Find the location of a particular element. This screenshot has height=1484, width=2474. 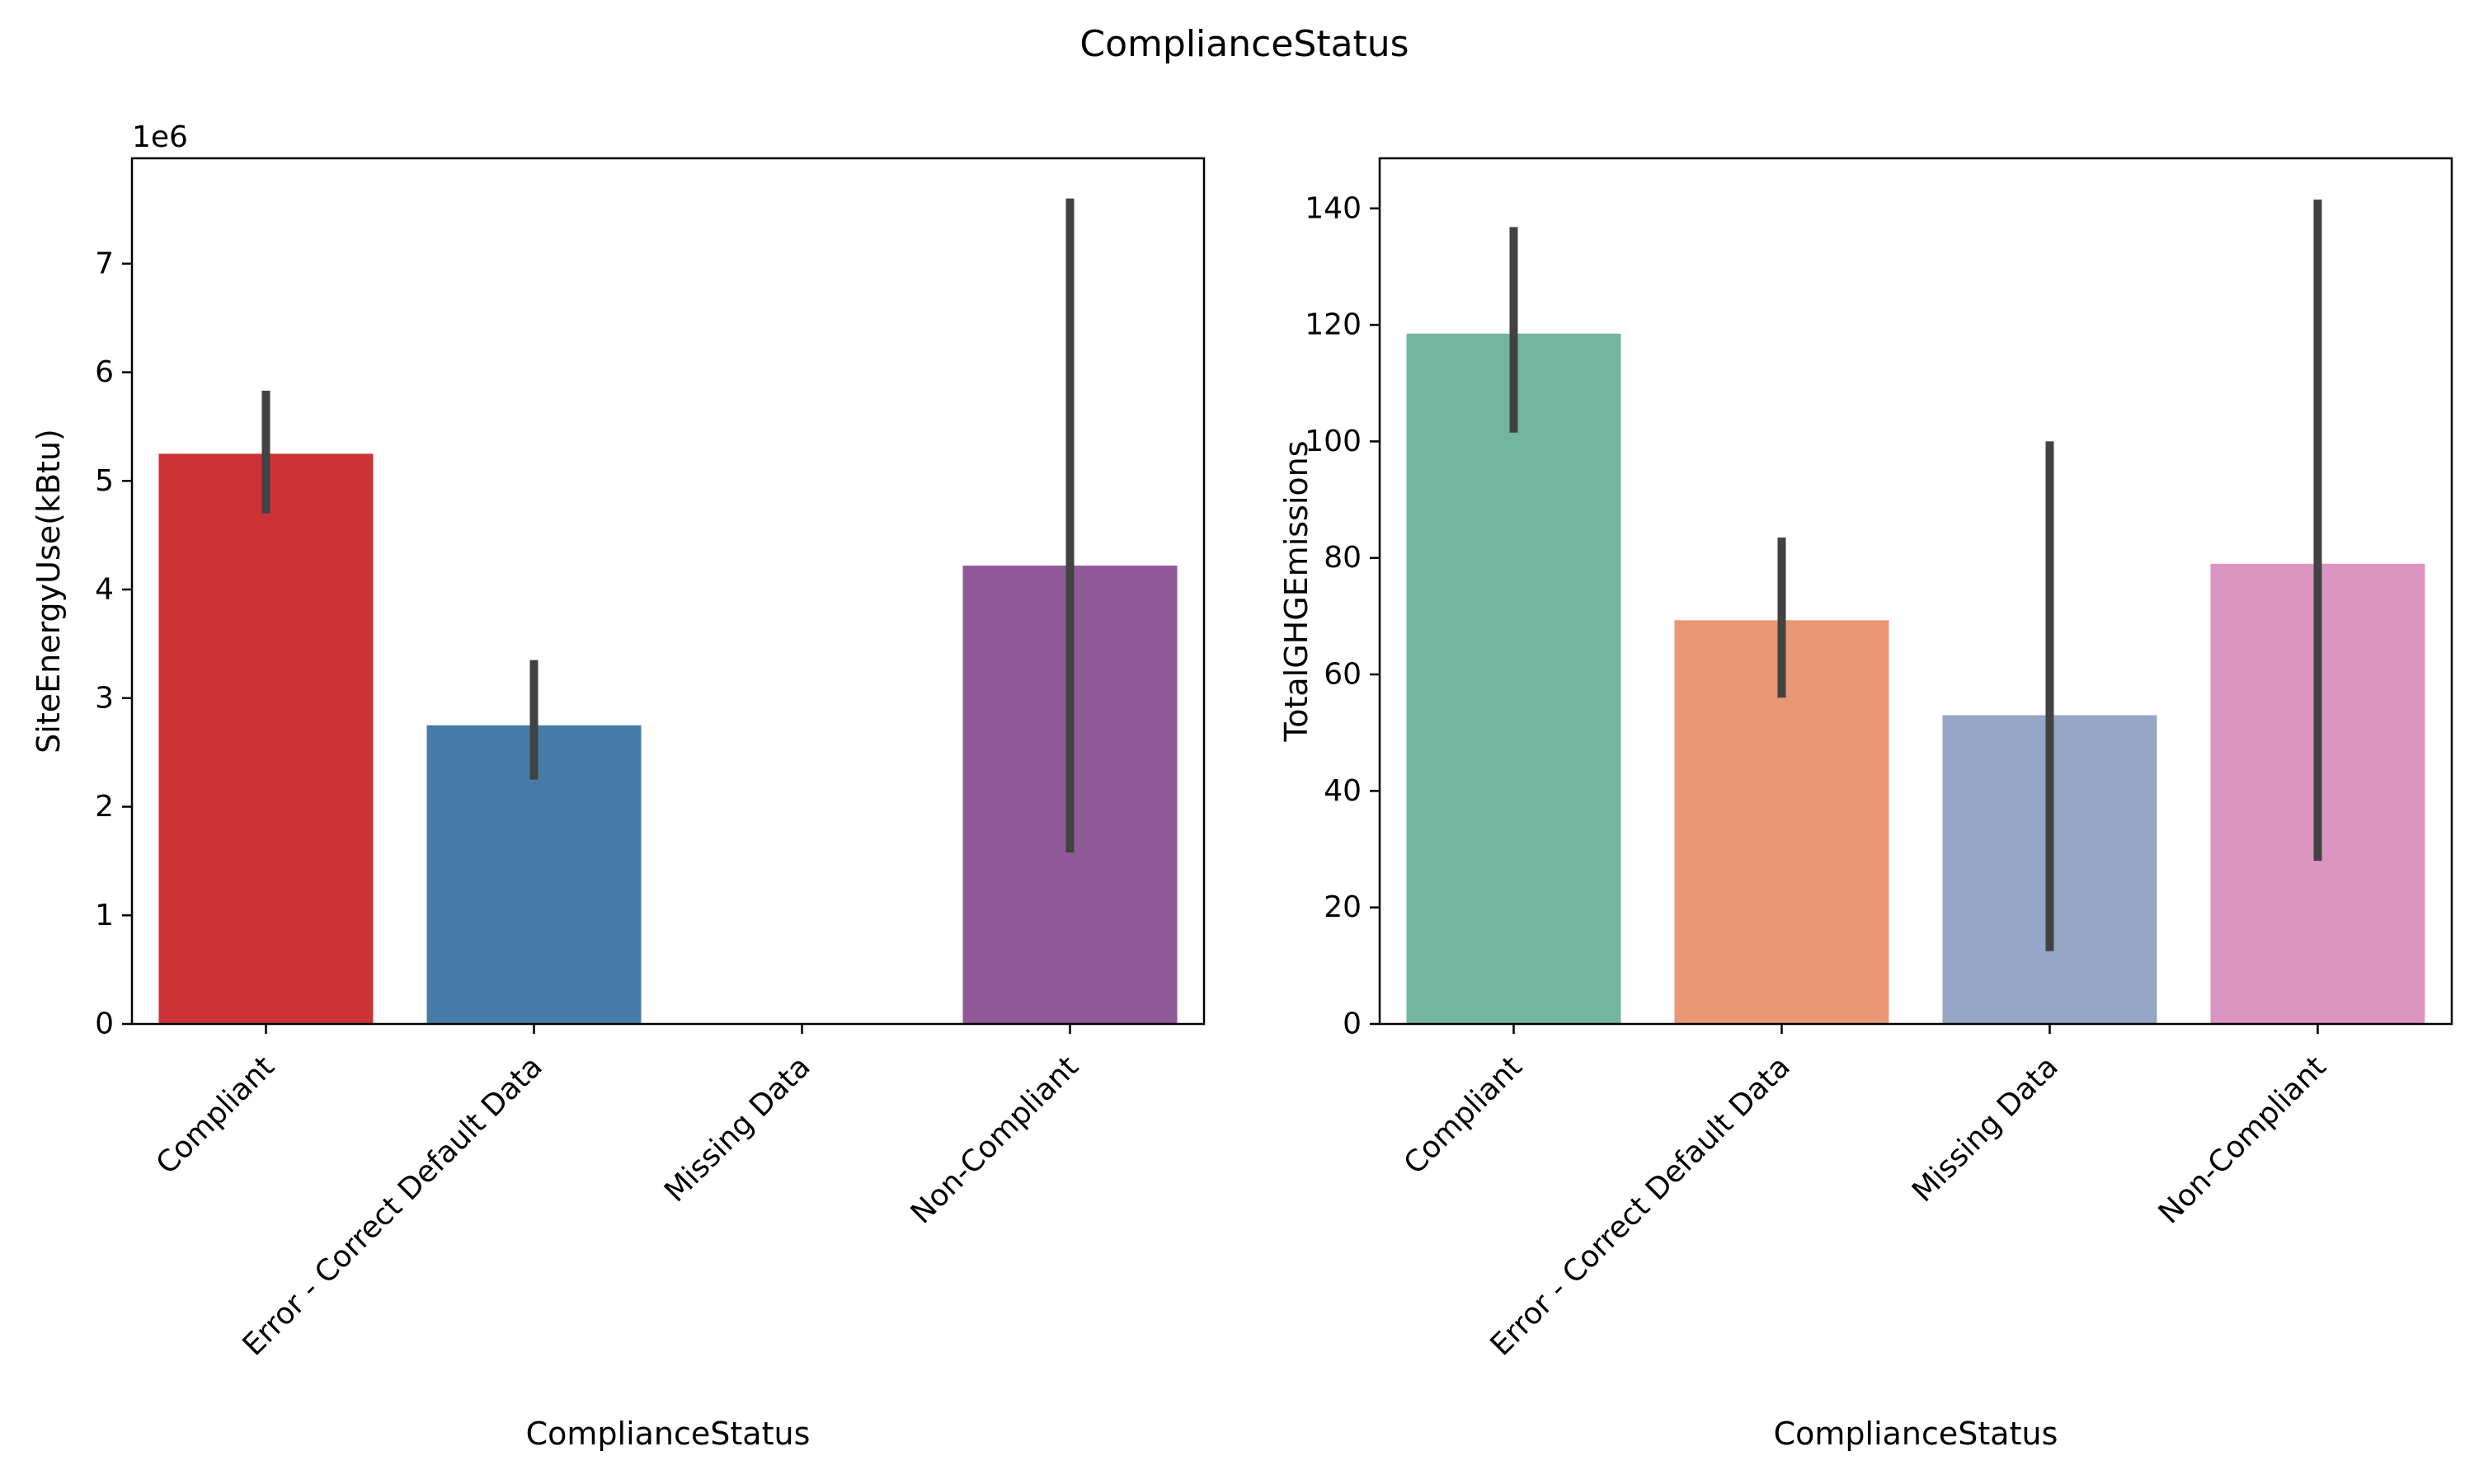

y-tick-label: 140 is located at coordinates (1333, 208).